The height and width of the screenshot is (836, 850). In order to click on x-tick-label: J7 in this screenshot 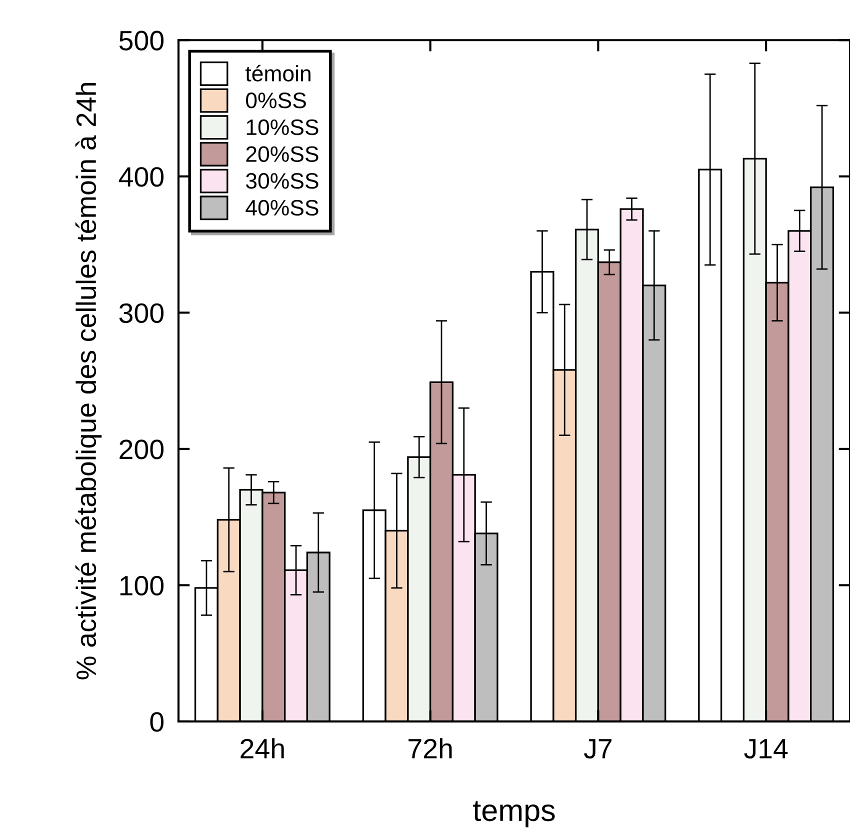, I will do `click(598, 749)`.